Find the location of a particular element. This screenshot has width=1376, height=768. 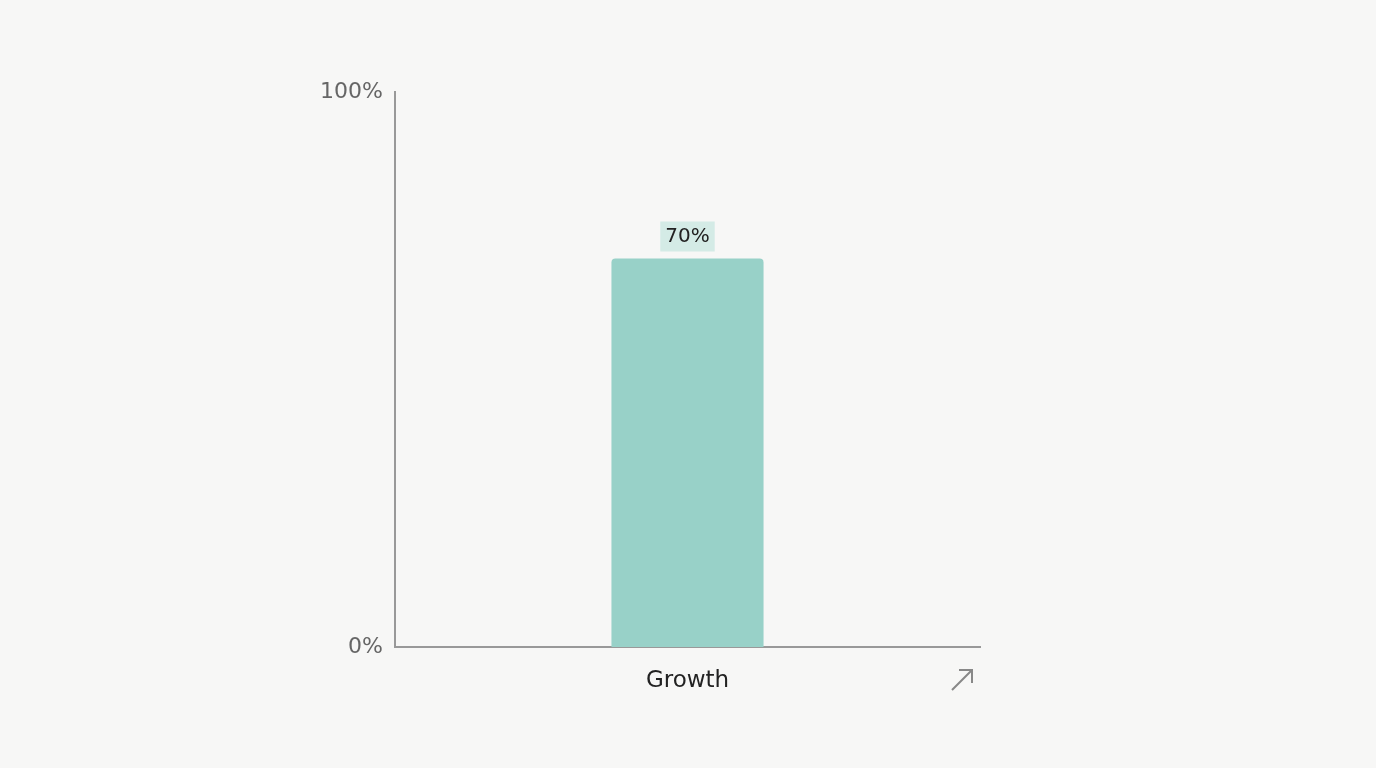

y-tick-label: 100% is located at coordinates (351, 90).